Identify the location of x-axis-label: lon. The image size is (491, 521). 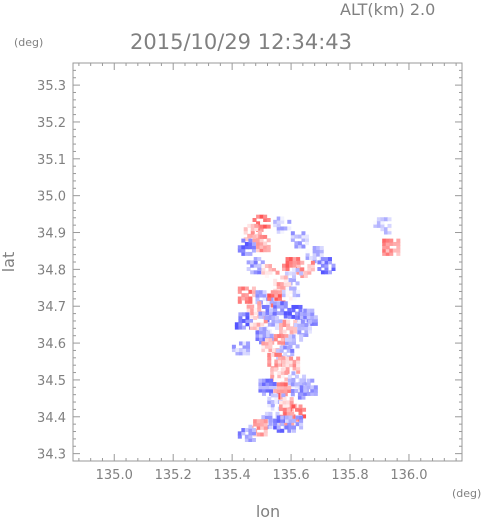
(268, 511).